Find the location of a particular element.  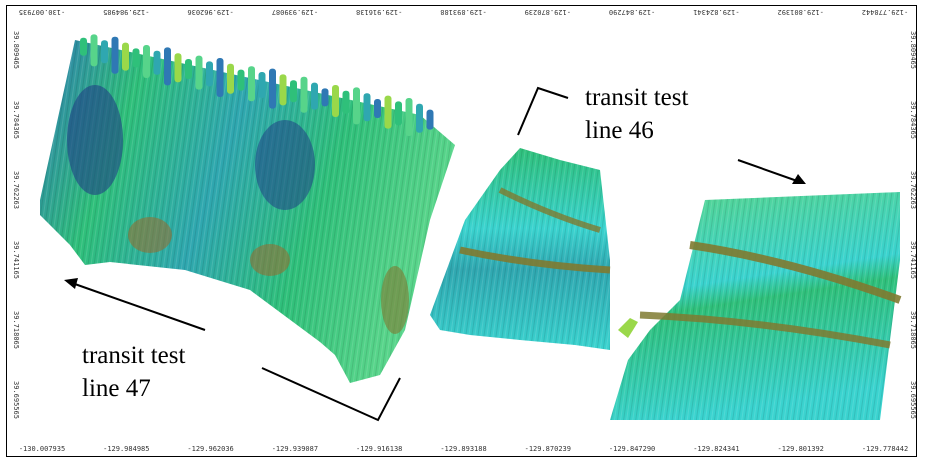

annotation-line-47: transit test line 47 is located at coordinates (232, 350).